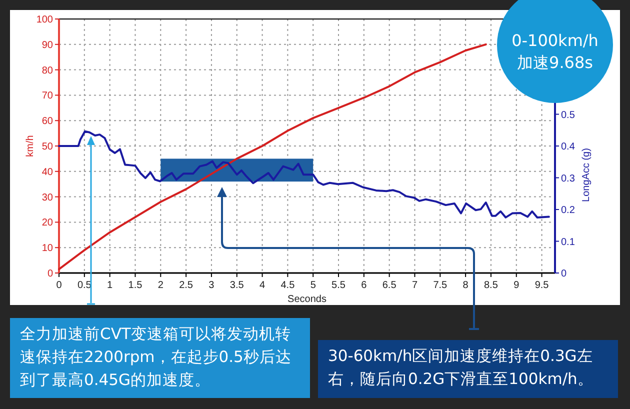 Image resolution: width=630 pixels, height=409 pixels. What do you see at coordinates (48, 147) in the screenshot?
I see `y-tick-label: 50` at bounding box center [48, 147].